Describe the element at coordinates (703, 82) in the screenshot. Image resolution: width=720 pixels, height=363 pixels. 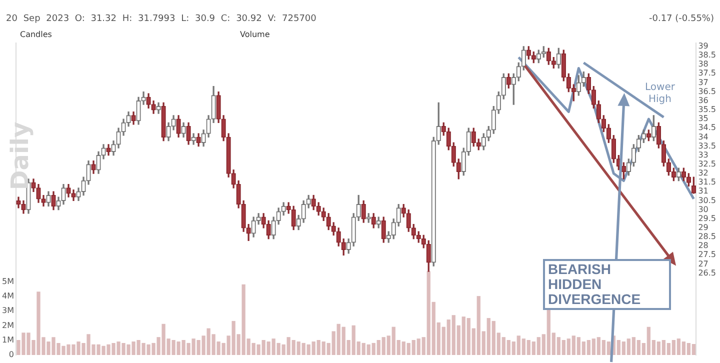
I see `y-tick-label: 37` at that location.